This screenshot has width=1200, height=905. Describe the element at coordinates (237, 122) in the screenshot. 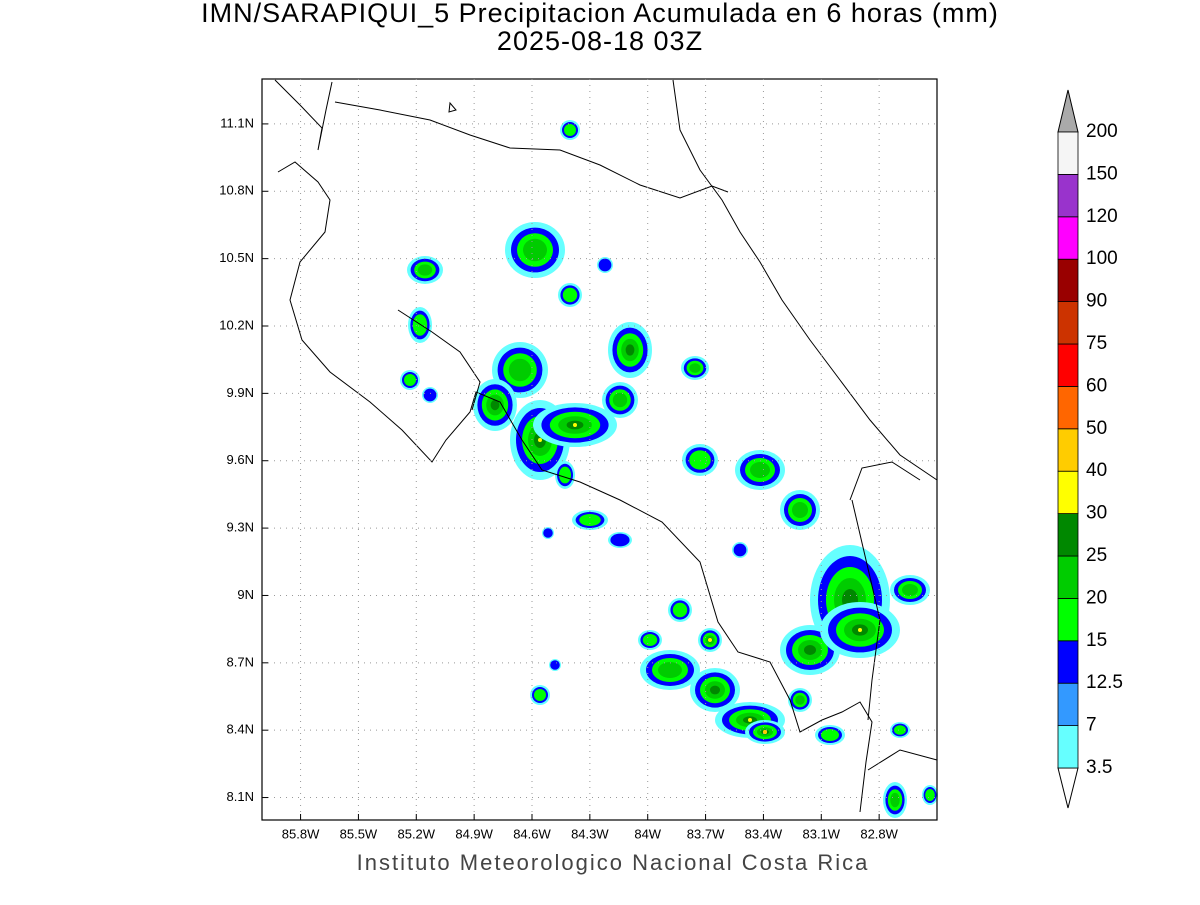

I see `y-tick-label: 11.1N` at that location.